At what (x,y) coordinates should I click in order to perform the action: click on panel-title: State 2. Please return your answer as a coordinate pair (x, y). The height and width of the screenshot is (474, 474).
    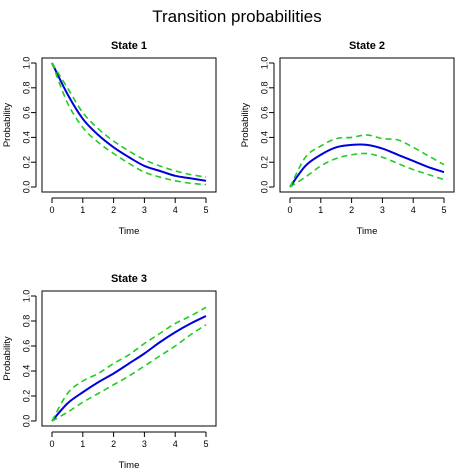
    Looking at the image, I should click on (367, 46).